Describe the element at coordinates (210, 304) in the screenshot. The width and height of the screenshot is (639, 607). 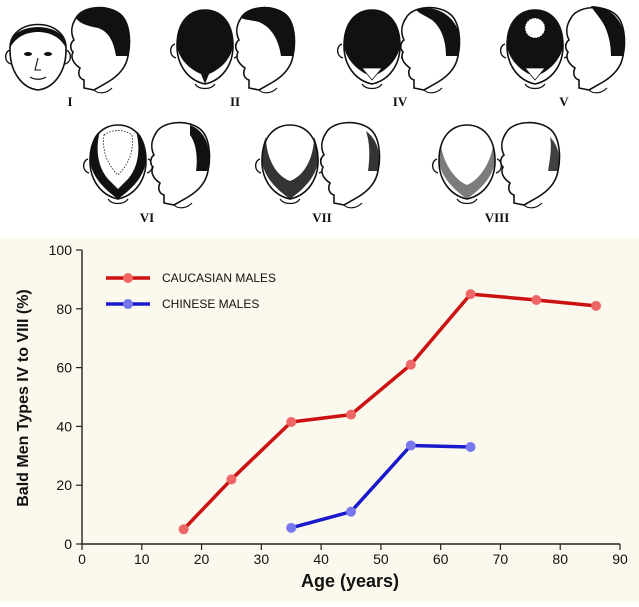
I see `legend-label-2: CHINESE MALES` at that location.